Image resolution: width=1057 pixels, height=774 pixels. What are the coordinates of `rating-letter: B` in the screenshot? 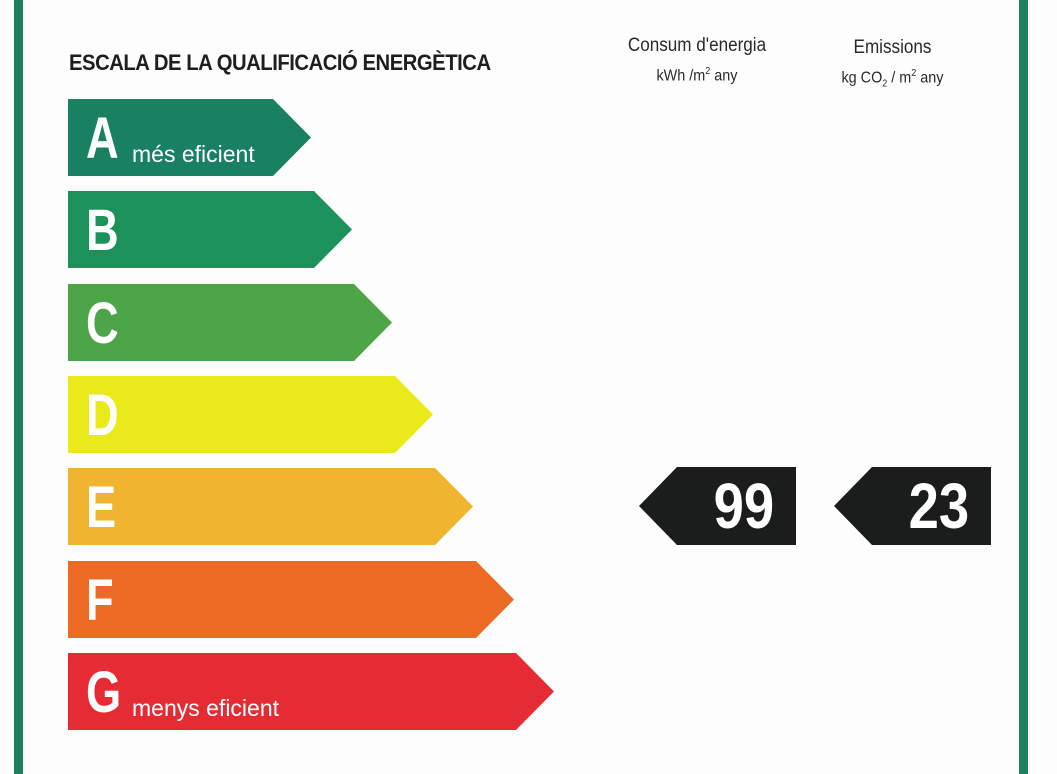 It's located at (102, 230).